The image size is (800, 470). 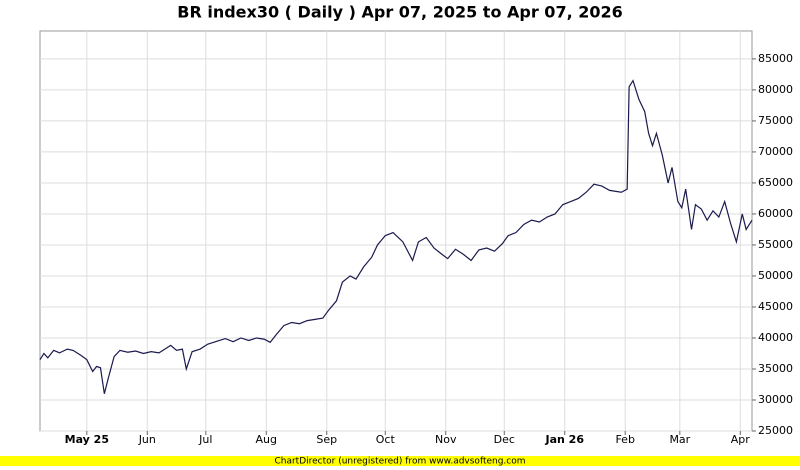 What do you see at coordinates (775, 89) in the screenshot?
I see `y-tick-label: 80000` at bounding box center [775, 89].